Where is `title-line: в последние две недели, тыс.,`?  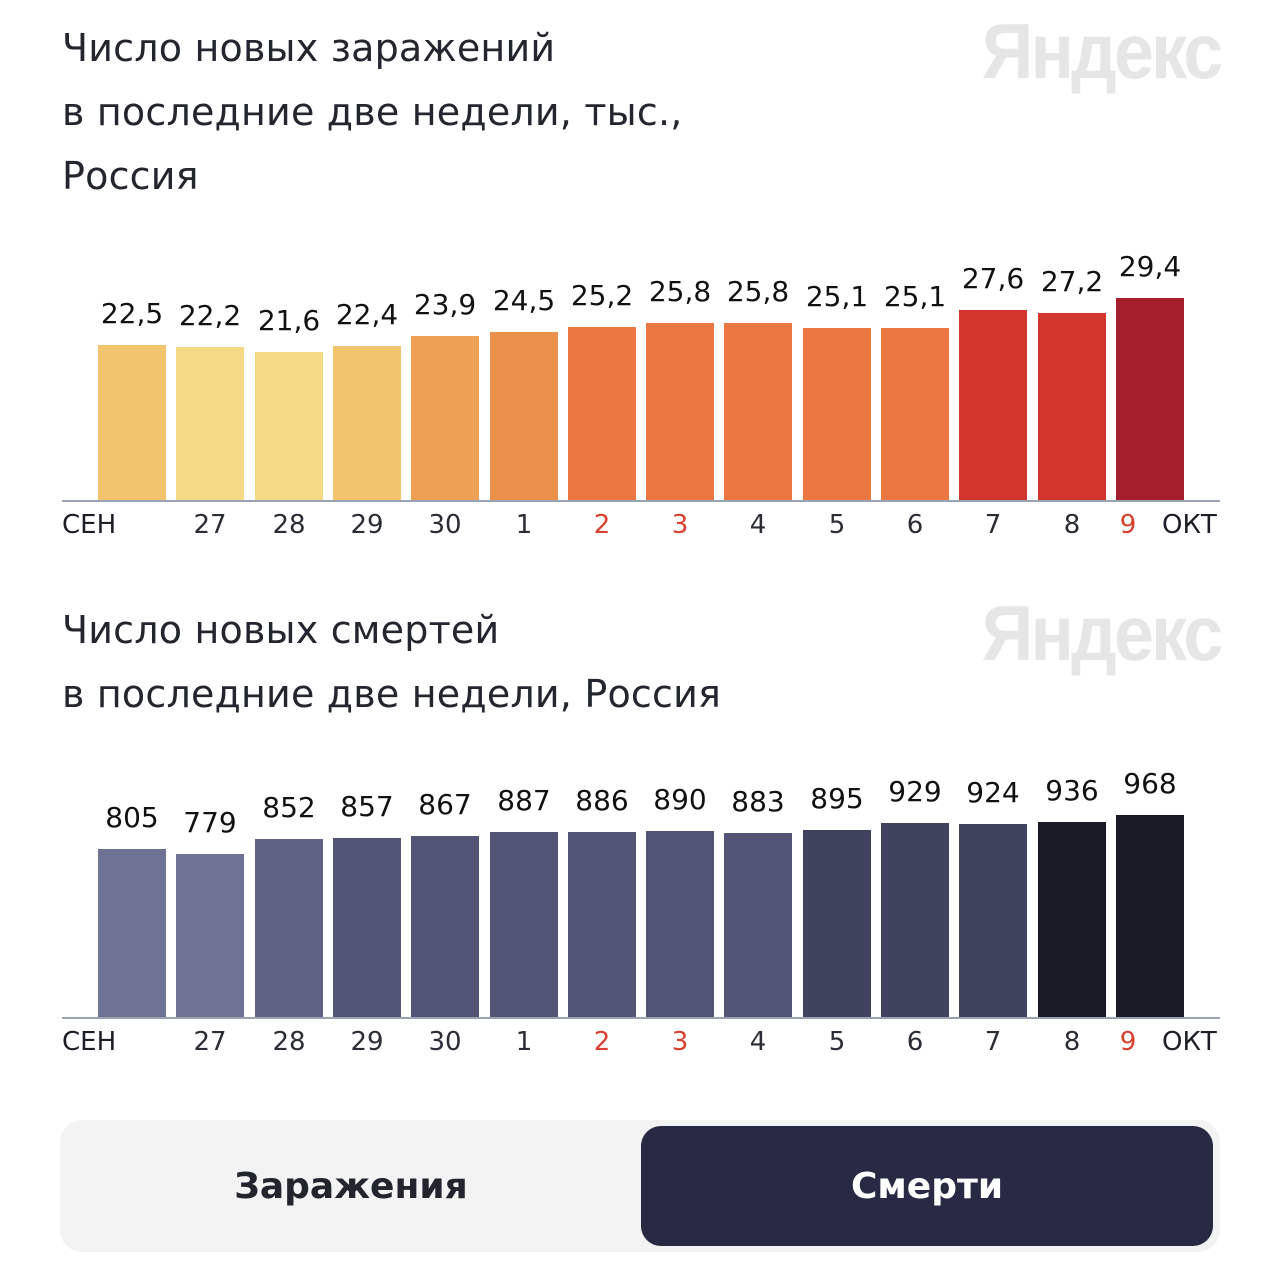
title-line: в последние две недели, тыс., is located at coordinates (372, 112).